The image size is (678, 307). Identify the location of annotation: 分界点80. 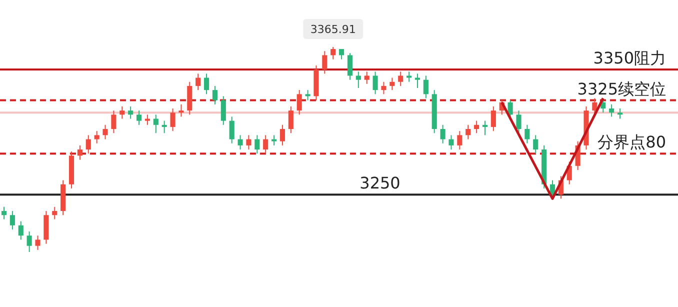
(632, 142).